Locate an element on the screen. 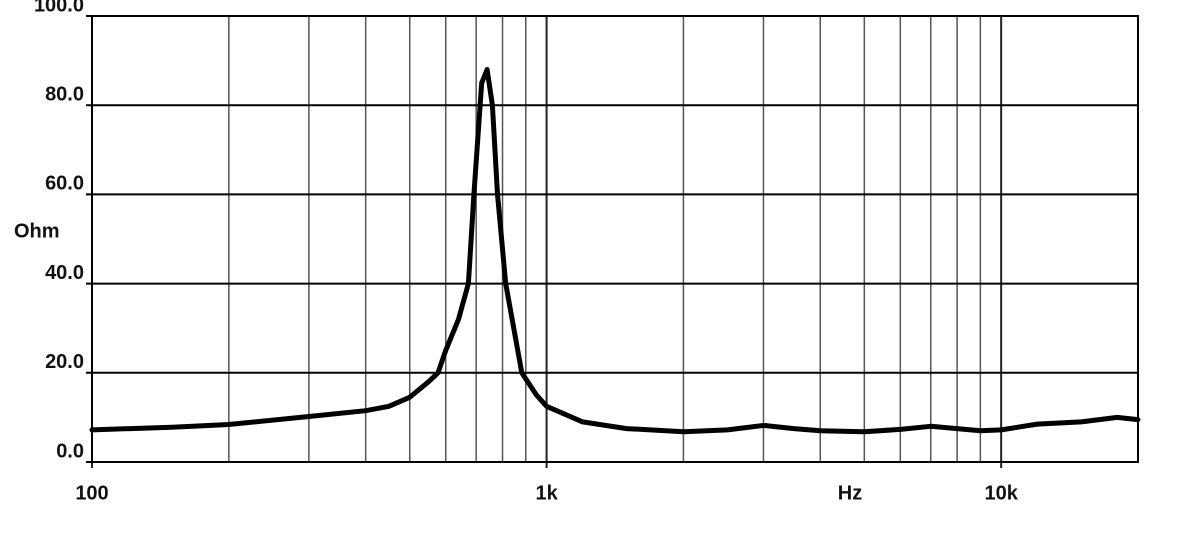  y-tick-label: 20.0 is located at coordinates (64, 362).